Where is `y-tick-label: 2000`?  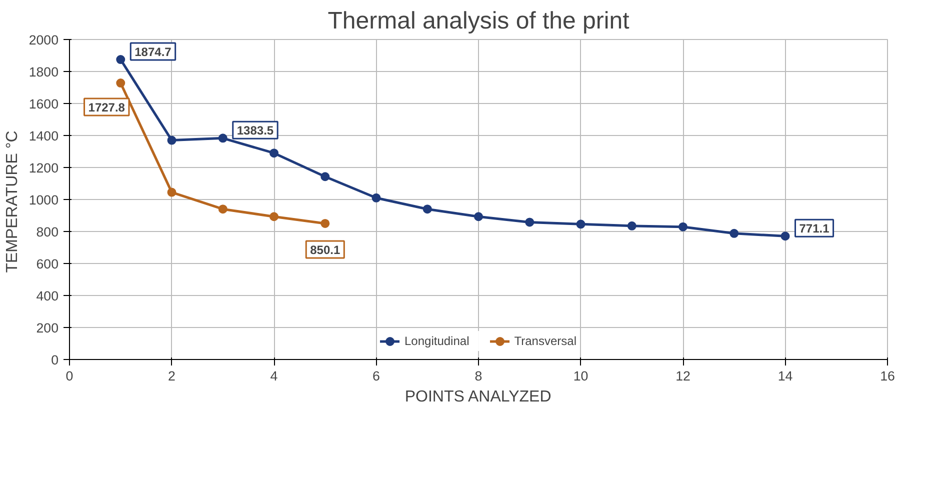
y-tick-label: 2000 is located at coordinates (43, 40).